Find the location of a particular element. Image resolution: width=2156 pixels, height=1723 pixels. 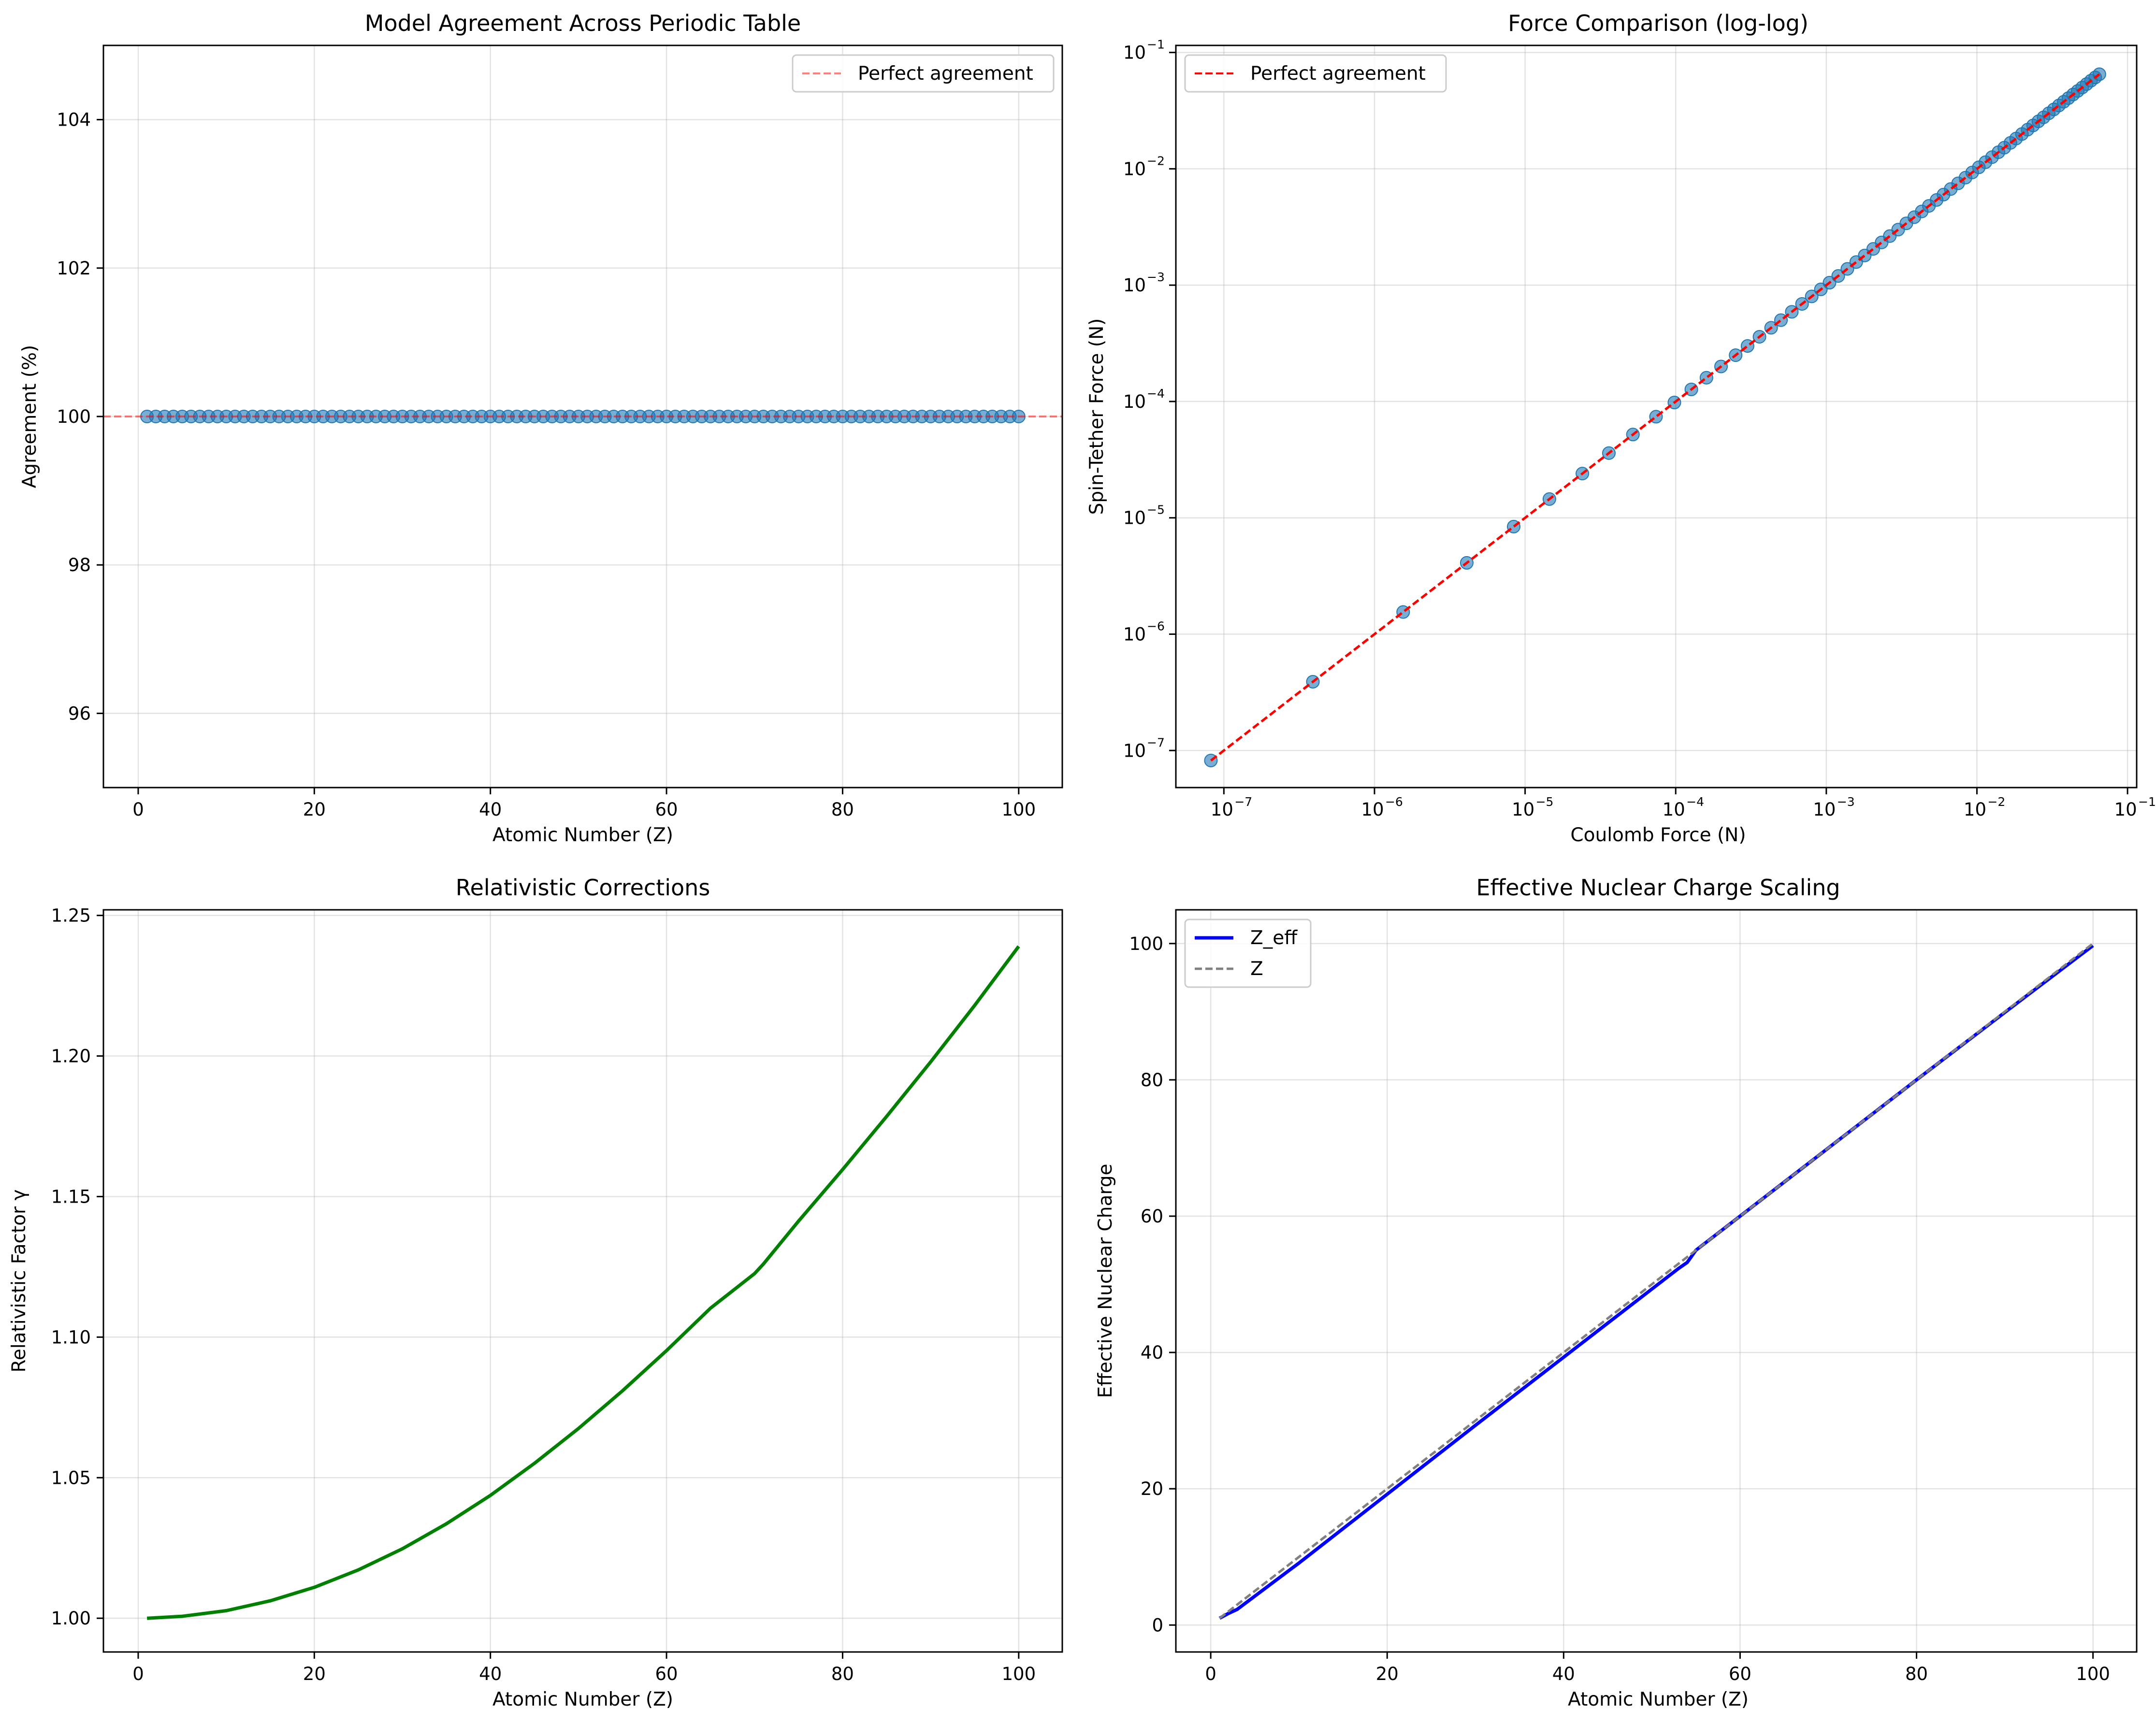

y-tick-exponent: −5 is located at coordinates (1156, 510).